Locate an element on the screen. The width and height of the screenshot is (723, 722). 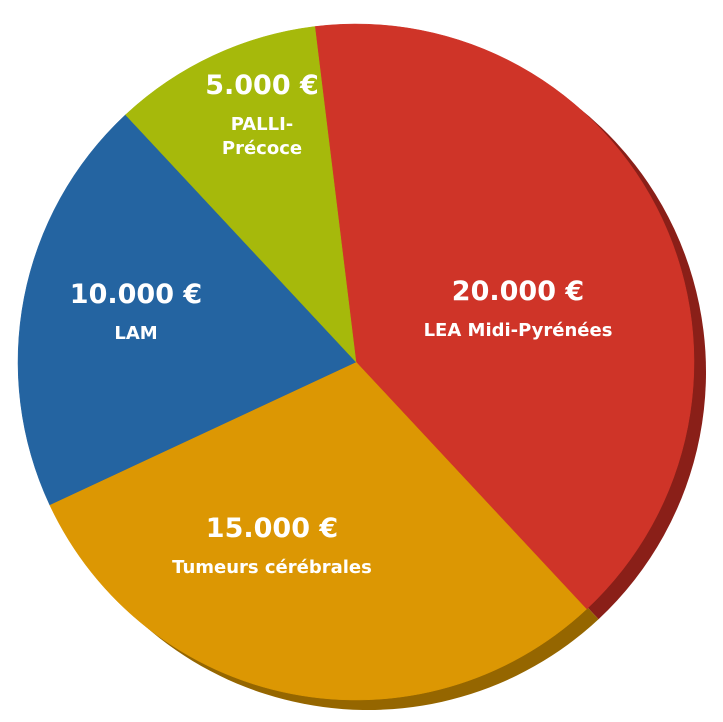
slice-label-lam: LAM is located at coordinates (135, 333).